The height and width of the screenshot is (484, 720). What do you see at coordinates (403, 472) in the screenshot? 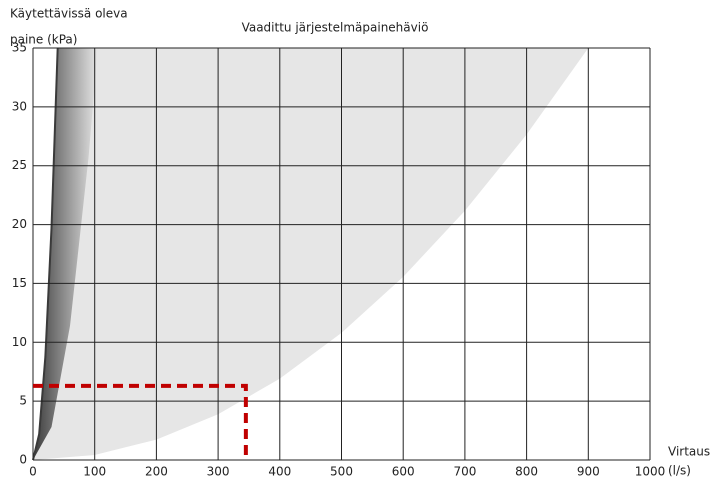
I see `x-tick-label: 600` at bounding box center [403, 472].